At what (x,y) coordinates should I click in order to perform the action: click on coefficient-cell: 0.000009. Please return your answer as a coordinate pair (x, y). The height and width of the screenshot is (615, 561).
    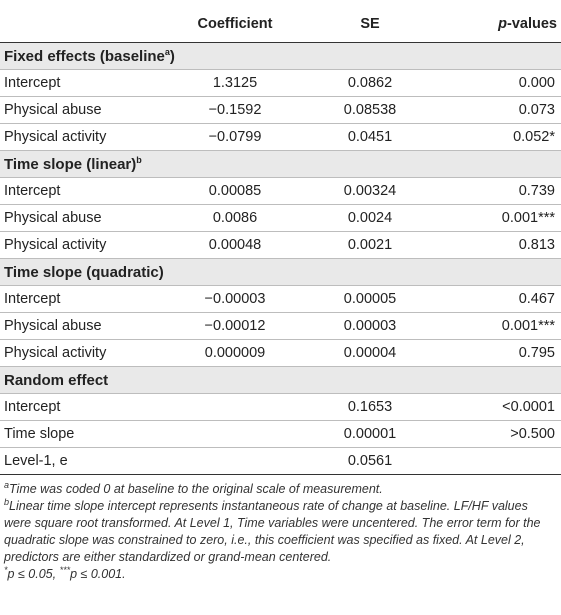
    Looking at the image, I should click on (235, 353).